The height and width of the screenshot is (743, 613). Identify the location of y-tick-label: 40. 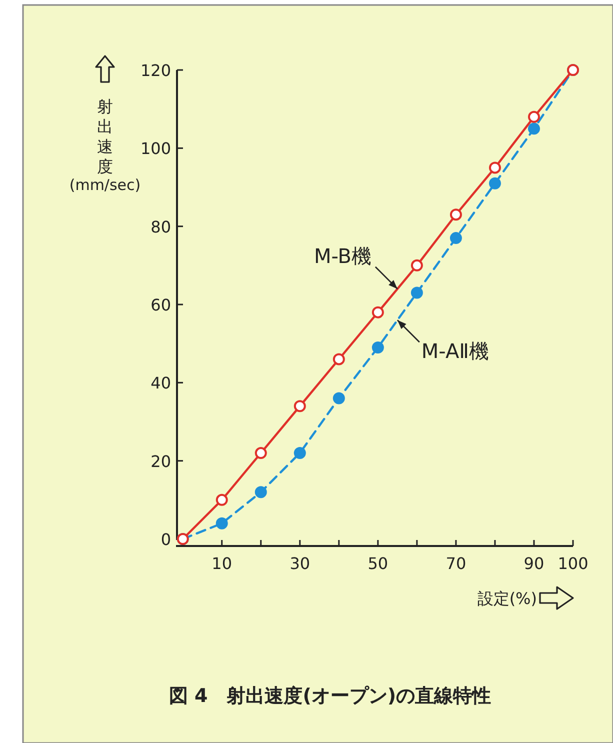
(160, 383).